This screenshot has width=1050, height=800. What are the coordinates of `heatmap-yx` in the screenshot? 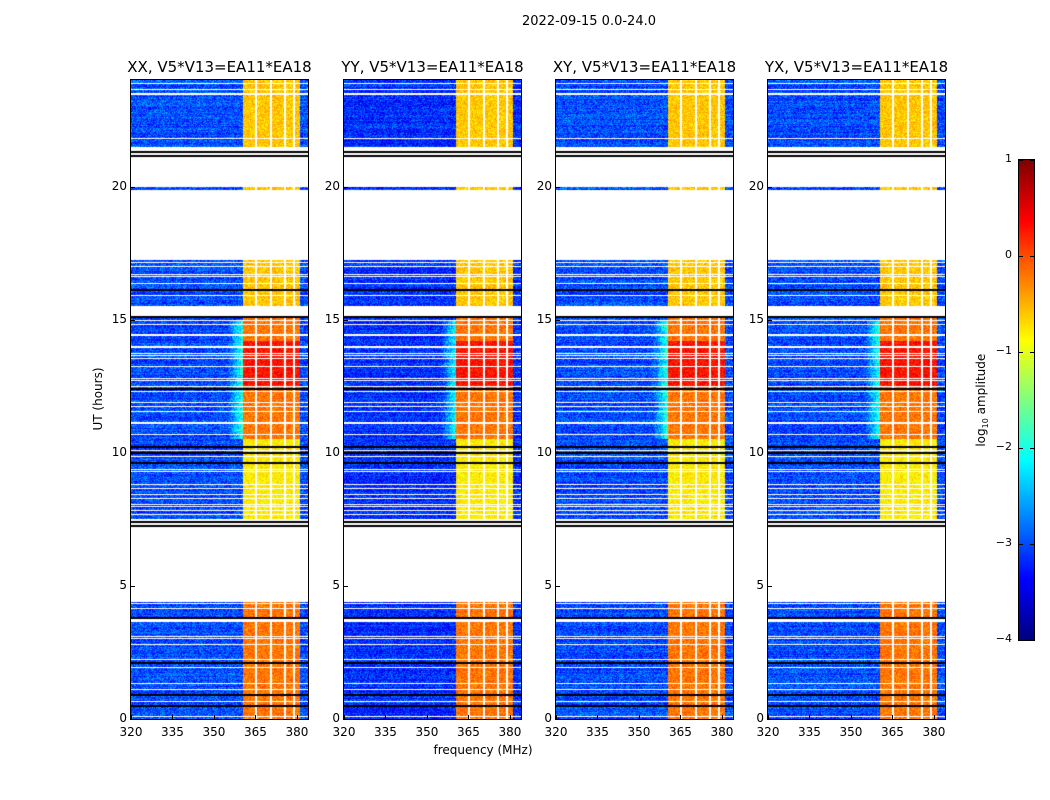 It's located at (856, 399).